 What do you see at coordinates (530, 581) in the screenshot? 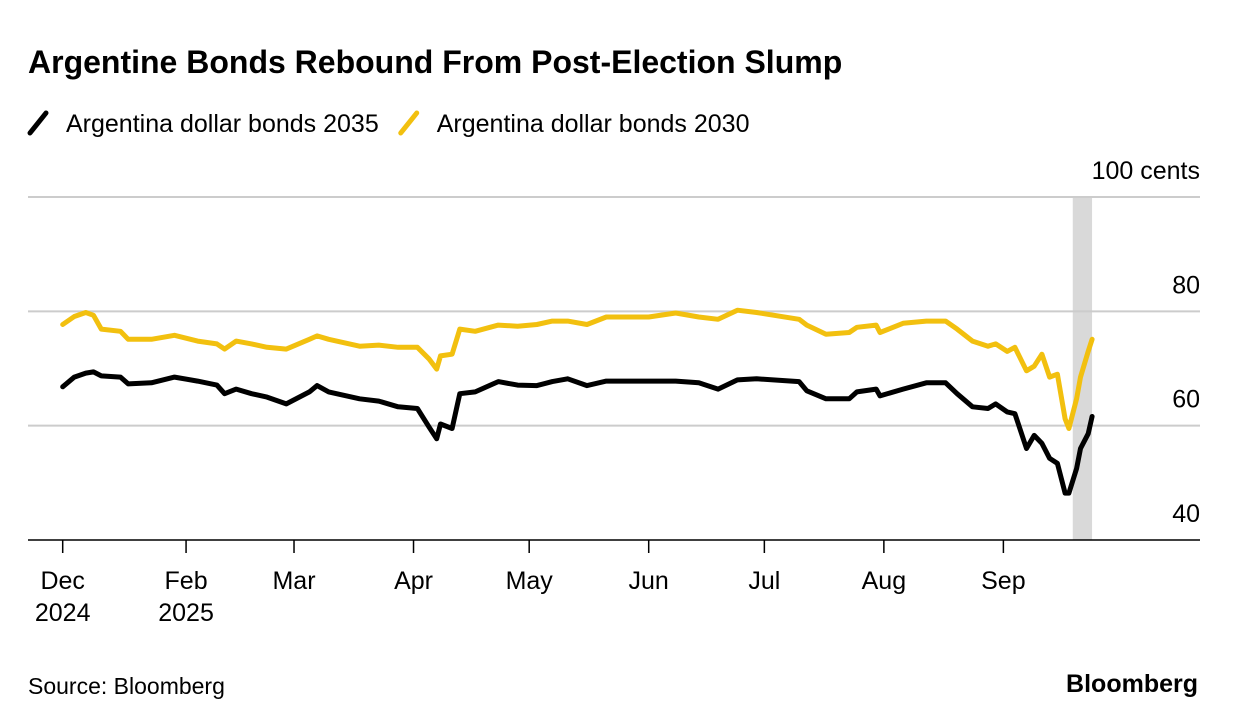
I see `x-tick-label: May` at bounding box center [530, 581].